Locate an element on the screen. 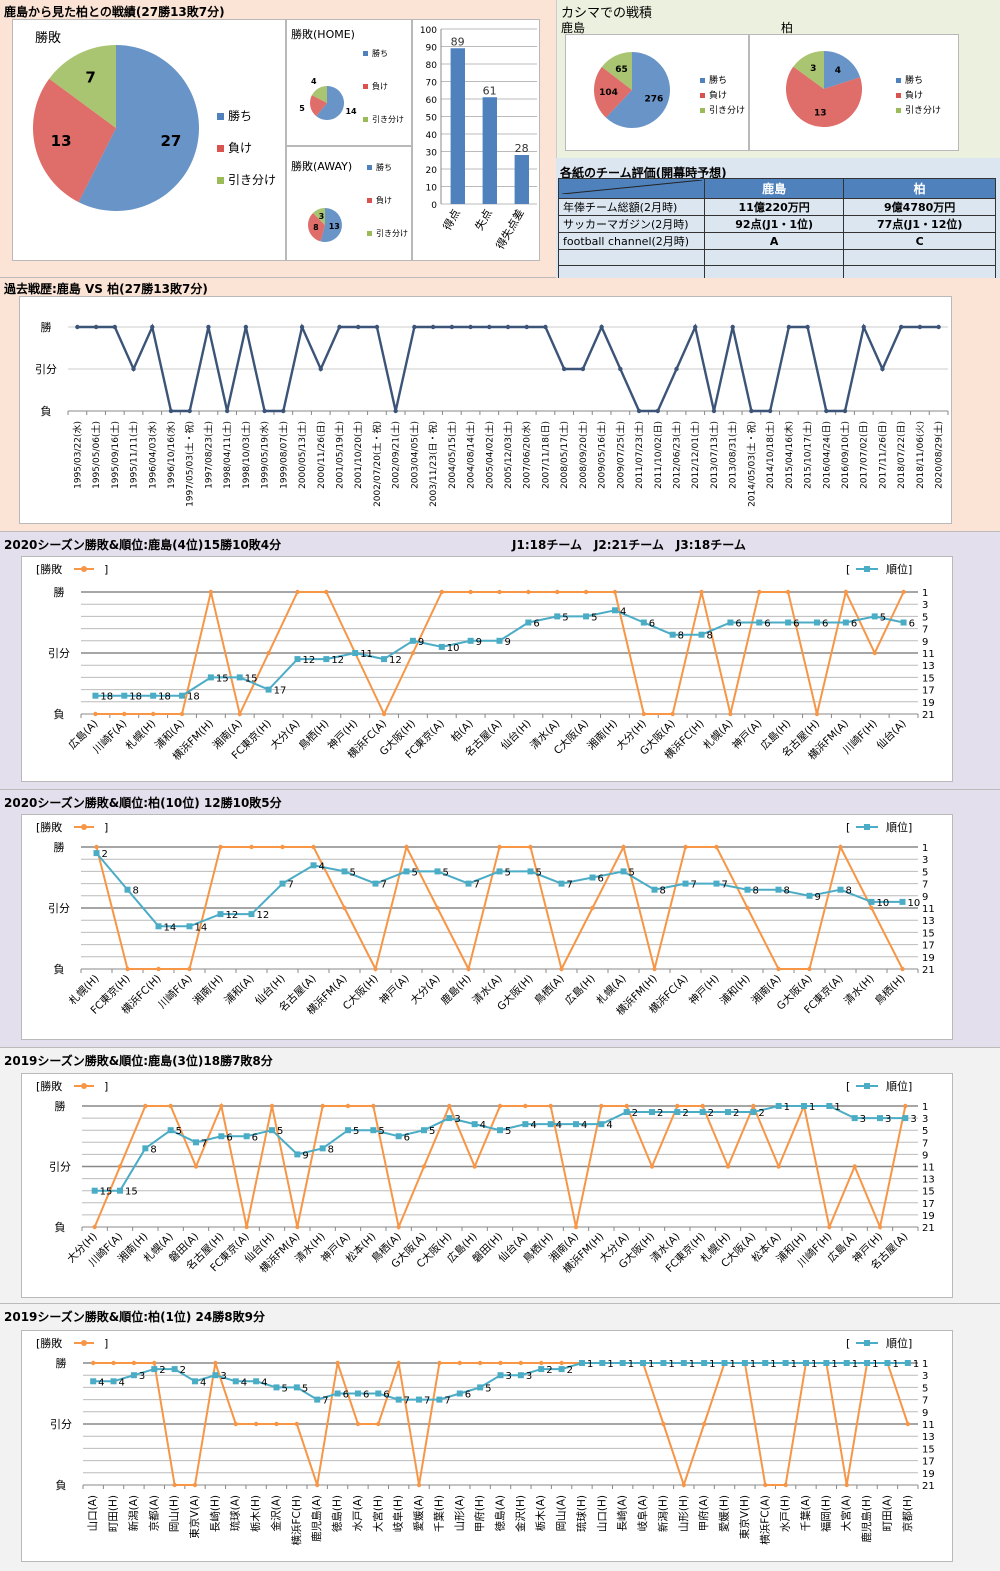 Image resolution: width=1000 pixels, height=1571 pixels. pie-data-label: 8 is located at coordinates (316, 227).